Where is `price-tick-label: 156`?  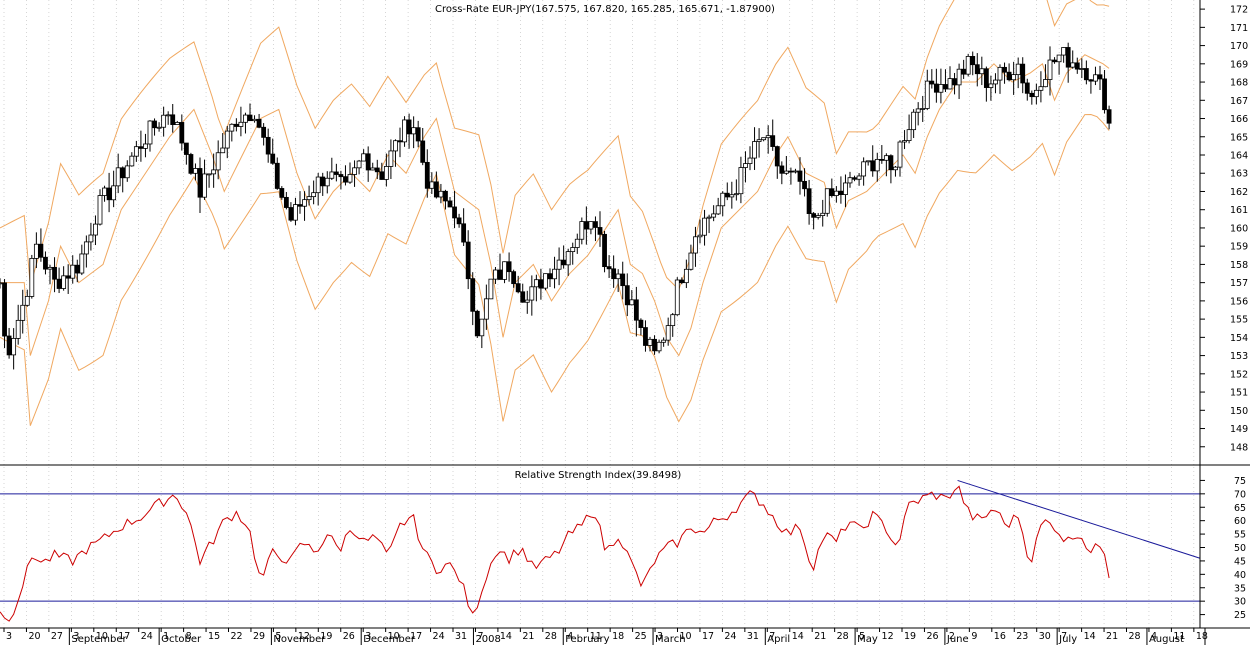
price-tick-label: 156 is located at coordinates (1239, 301).